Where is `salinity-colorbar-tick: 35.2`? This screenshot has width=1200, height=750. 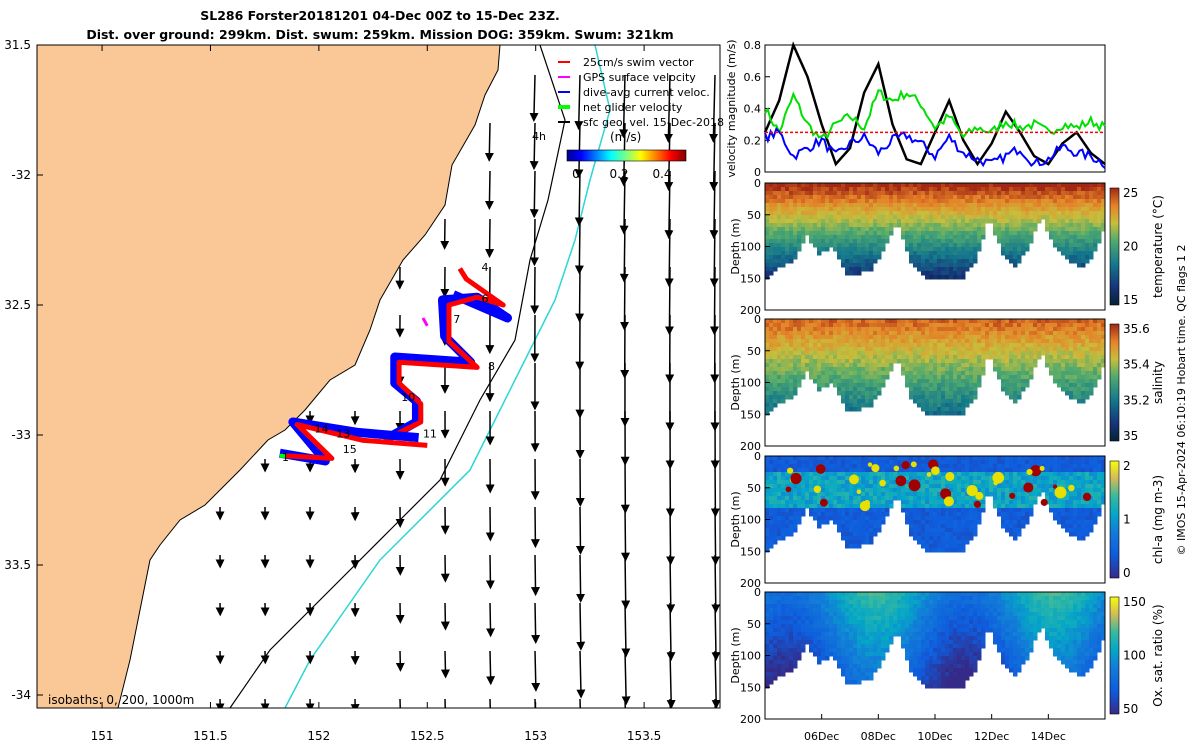 salinity-colorbar-tick: 35.2 is located at coordinates (1136, 400).